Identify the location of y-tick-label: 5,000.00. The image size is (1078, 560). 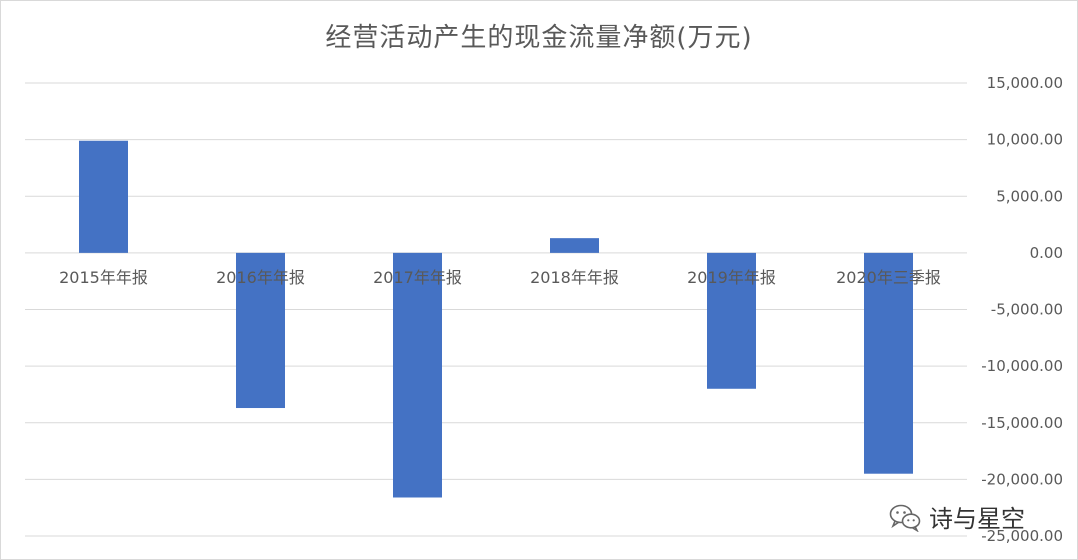
(1029, 196).